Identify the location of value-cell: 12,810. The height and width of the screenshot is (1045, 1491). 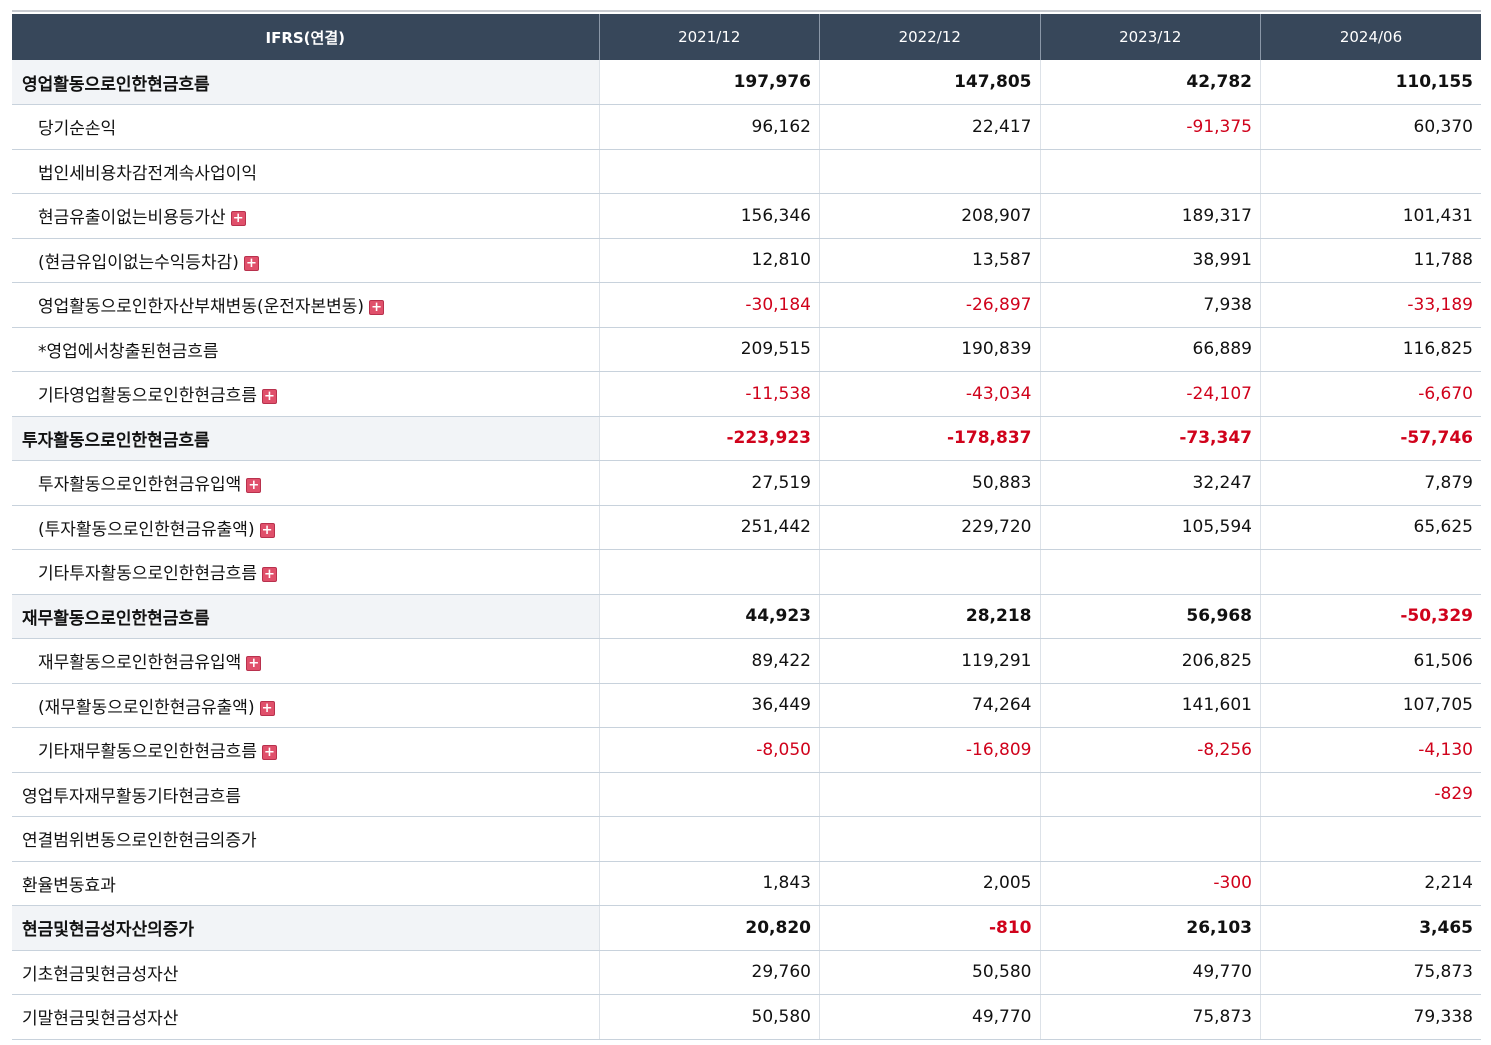
(709, 260).